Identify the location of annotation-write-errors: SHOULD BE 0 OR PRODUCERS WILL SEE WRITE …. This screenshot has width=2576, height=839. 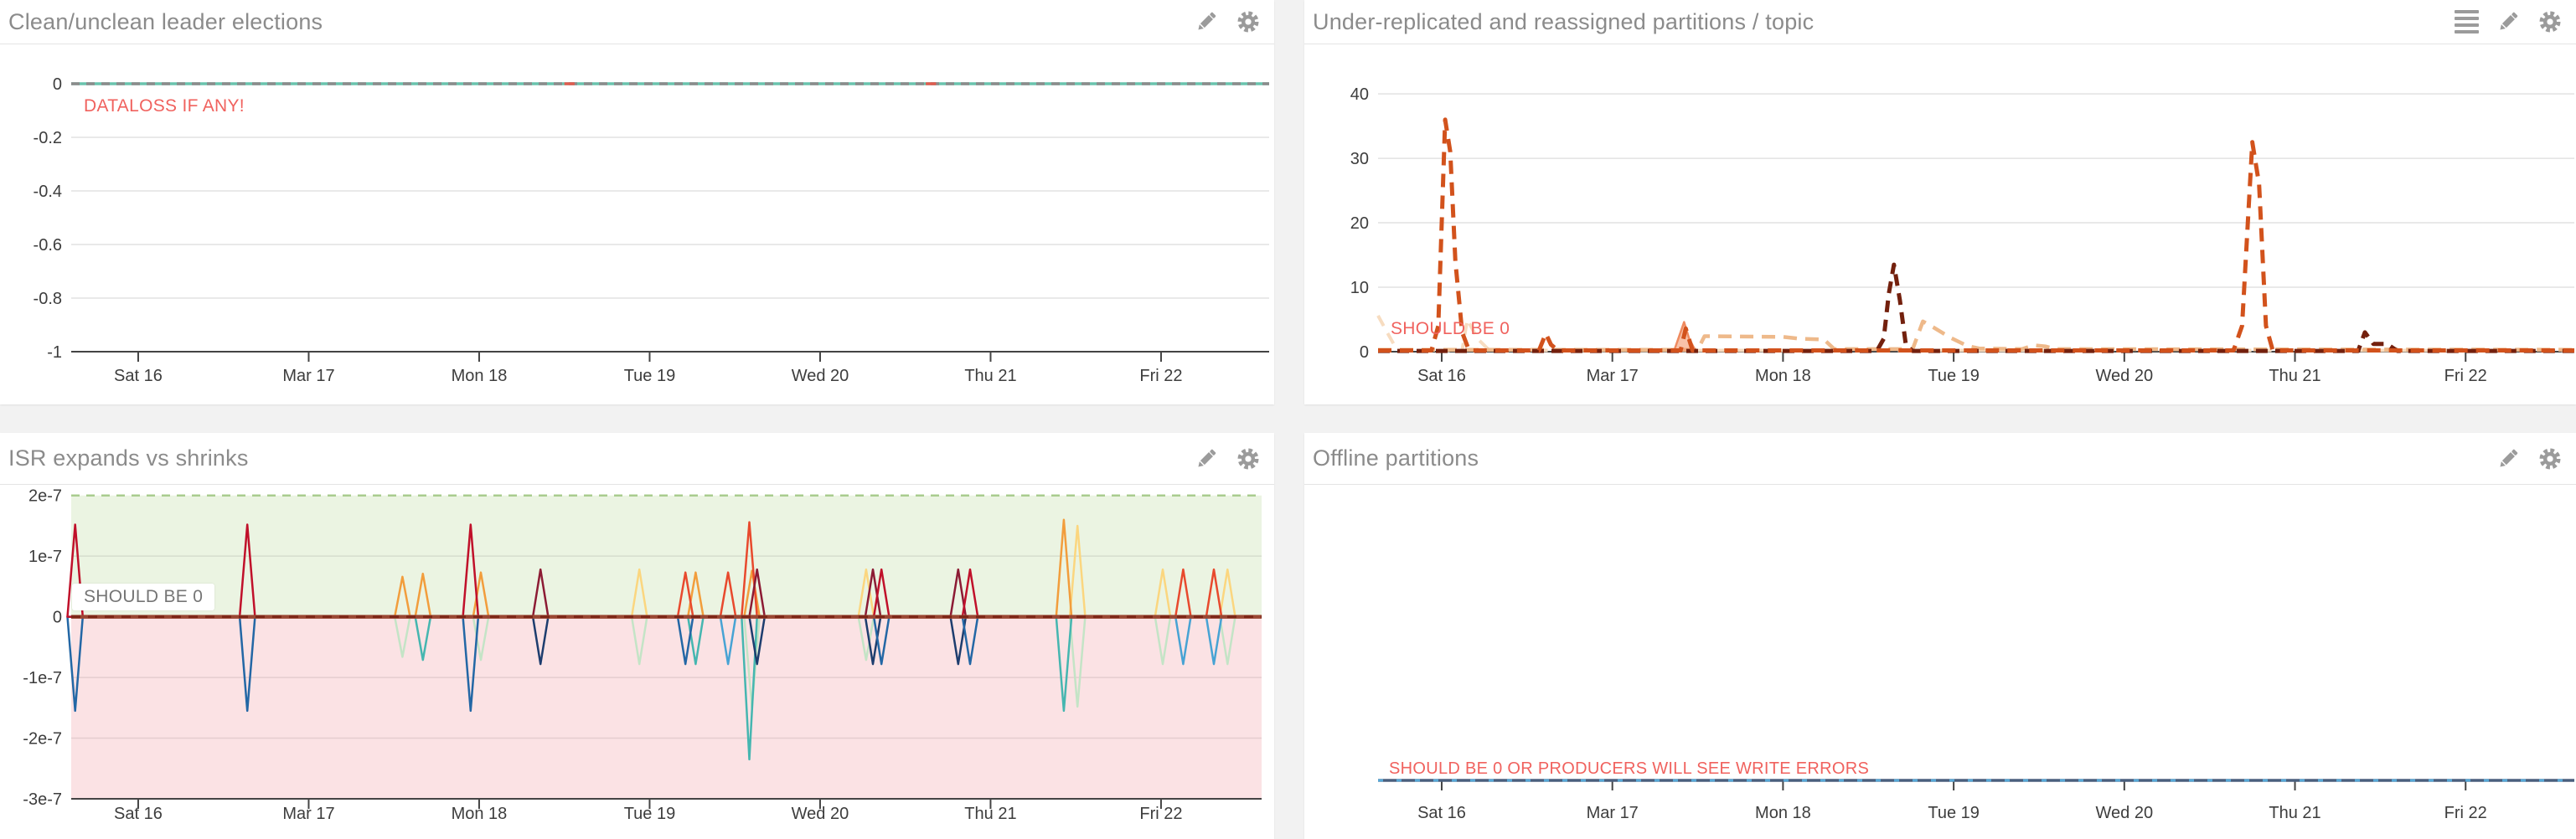
(1629, 768).